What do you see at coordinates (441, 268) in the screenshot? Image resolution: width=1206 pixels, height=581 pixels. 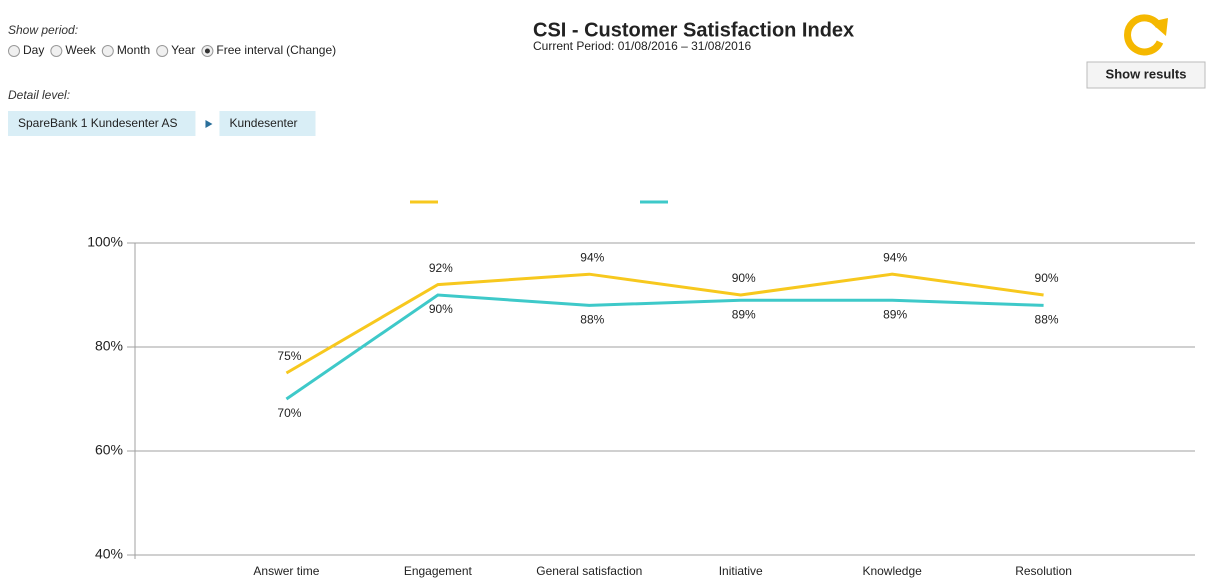 I see `data-label: 92%` at bounding box center [441, 268].